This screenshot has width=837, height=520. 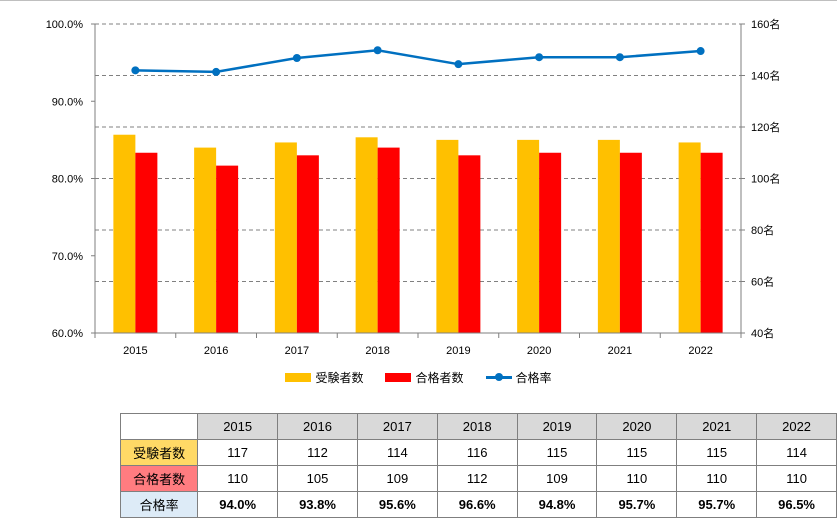 What do you see at coordinates (557, 426) in the screenshot?
I see `table-header-cell: 2019` at bounding box center [557, 426].